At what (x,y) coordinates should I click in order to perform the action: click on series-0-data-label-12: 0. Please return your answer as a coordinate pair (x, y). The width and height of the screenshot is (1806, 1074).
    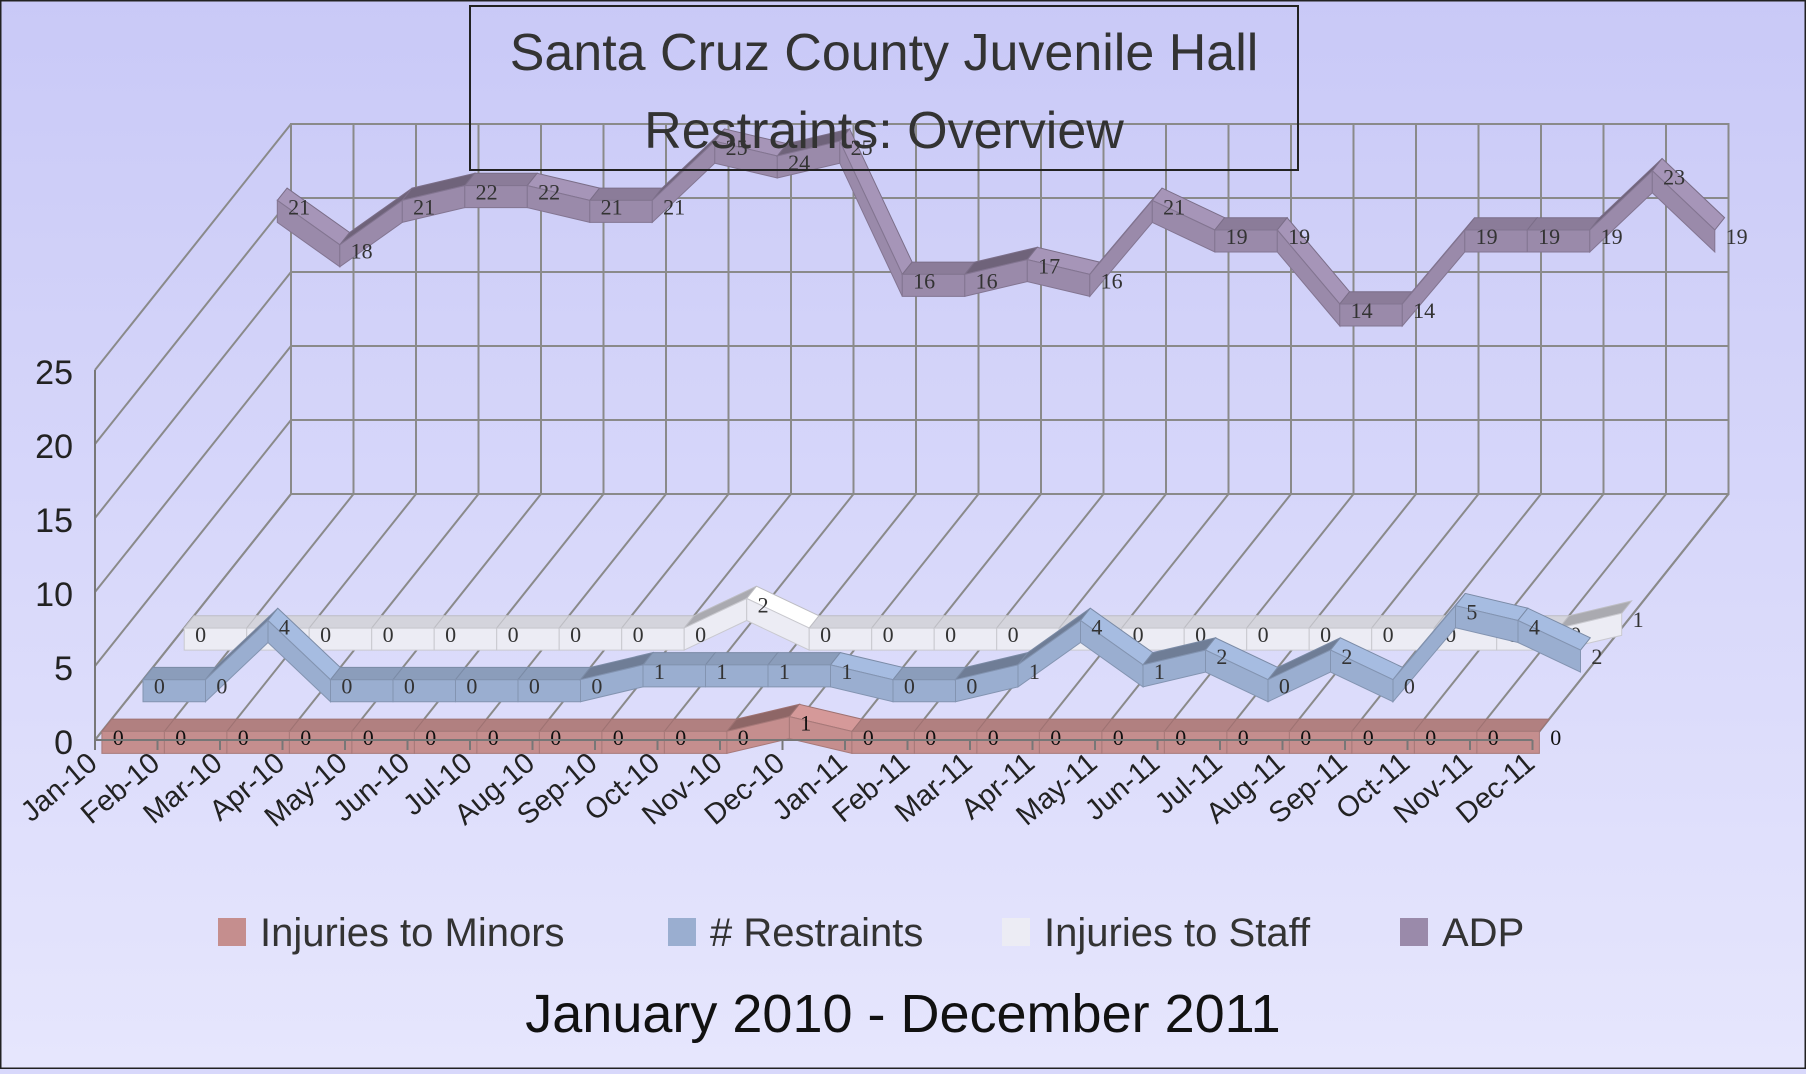
    Looking at the image, I should click on (868, 737).